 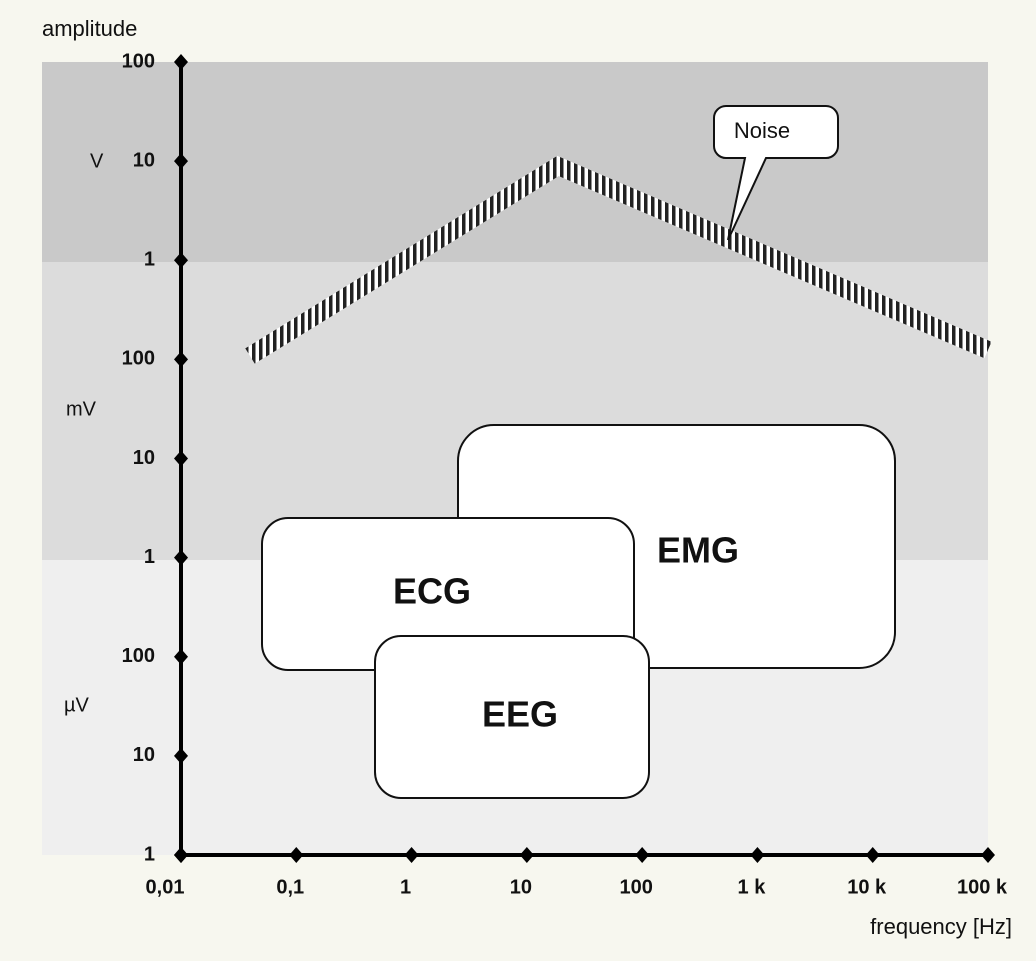 What do you see at coordinates (405, 887) in the screenshot?
I see `x-tick-label: 1` at bounding box center [405, 887].